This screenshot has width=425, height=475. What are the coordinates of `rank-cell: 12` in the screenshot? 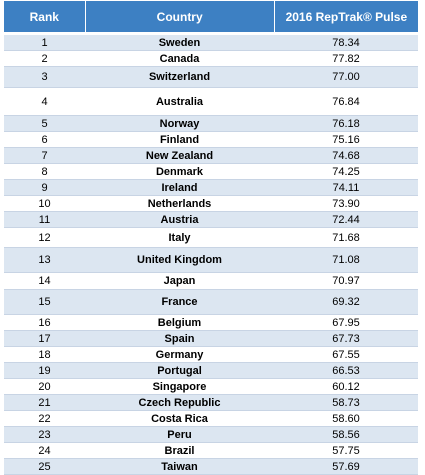 It's located at (44, 237).